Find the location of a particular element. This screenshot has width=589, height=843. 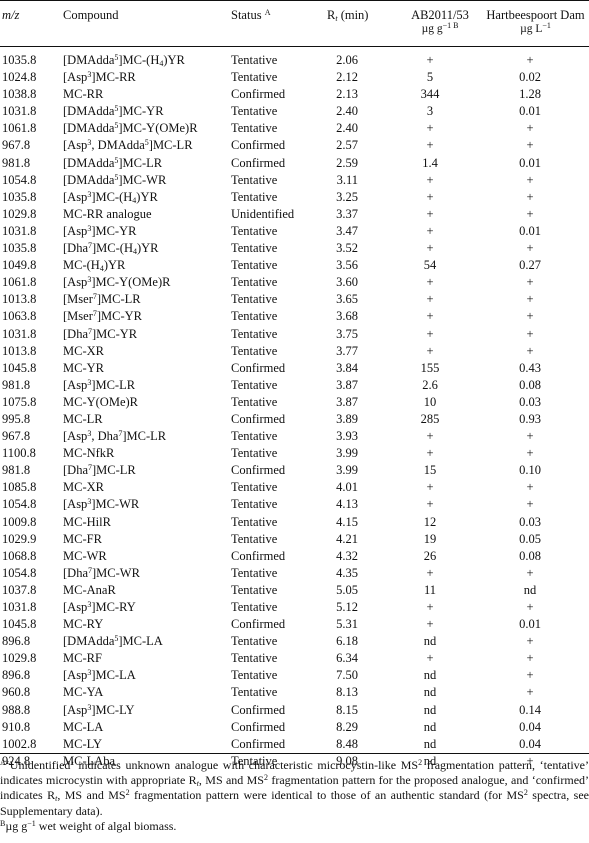

table-row: 960.8 MC-YA Tentative 8.13 nd + is located at coordinates (294, 692).